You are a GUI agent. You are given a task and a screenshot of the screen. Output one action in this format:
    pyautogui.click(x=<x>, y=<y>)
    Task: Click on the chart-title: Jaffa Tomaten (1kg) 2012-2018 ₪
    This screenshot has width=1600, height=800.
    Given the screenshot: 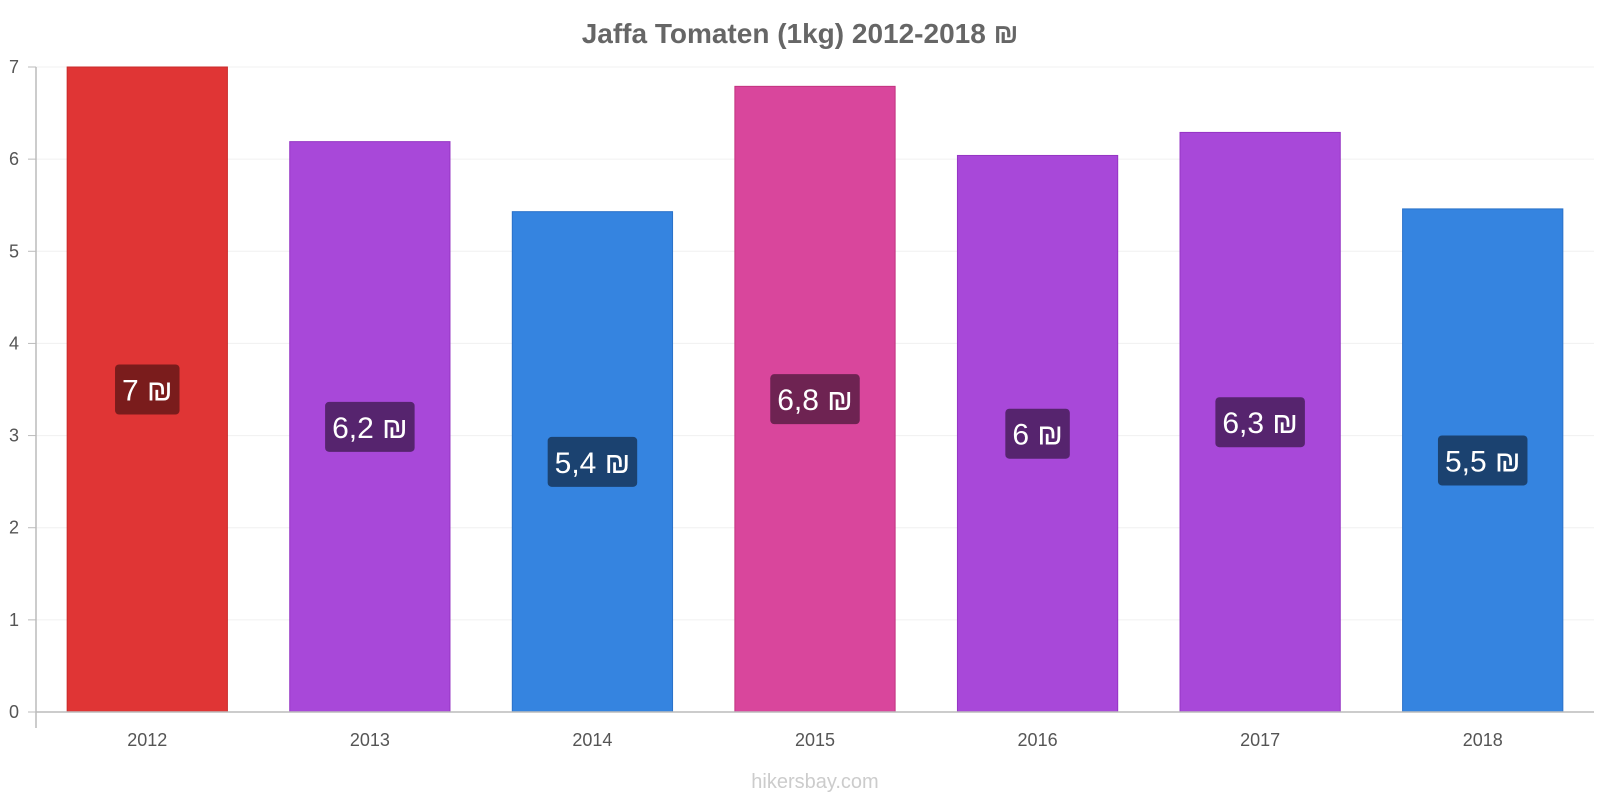 What is the action you would take?
    pyautogui.click(x=800, y=33)
    